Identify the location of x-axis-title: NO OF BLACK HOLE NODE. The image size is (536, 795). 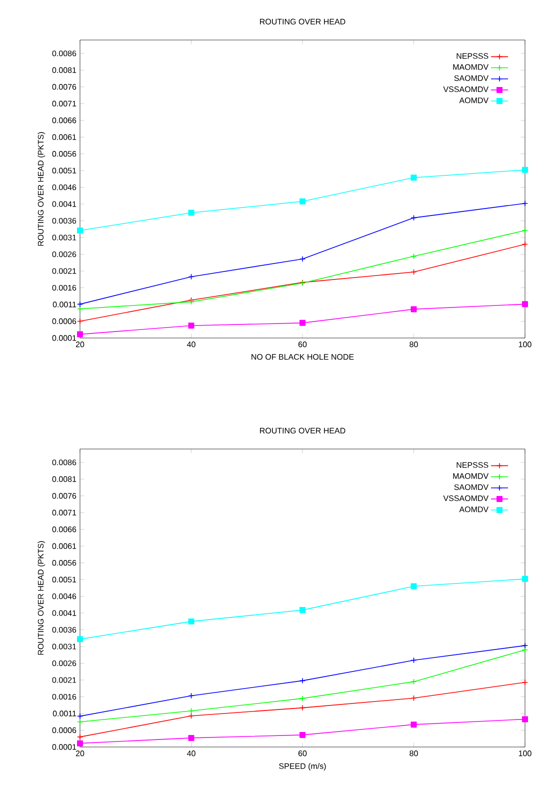
(303, 357).